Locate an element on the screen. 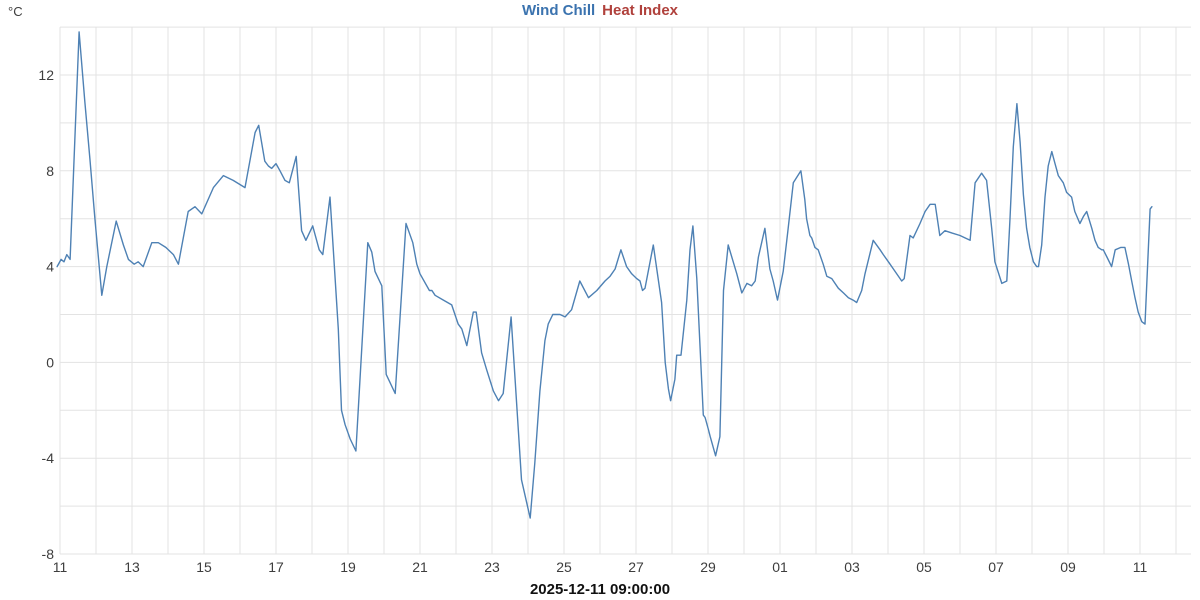 This screenshot has width=1200, height=600. x-tick-label: 19 is located at coordinates (348, 567).